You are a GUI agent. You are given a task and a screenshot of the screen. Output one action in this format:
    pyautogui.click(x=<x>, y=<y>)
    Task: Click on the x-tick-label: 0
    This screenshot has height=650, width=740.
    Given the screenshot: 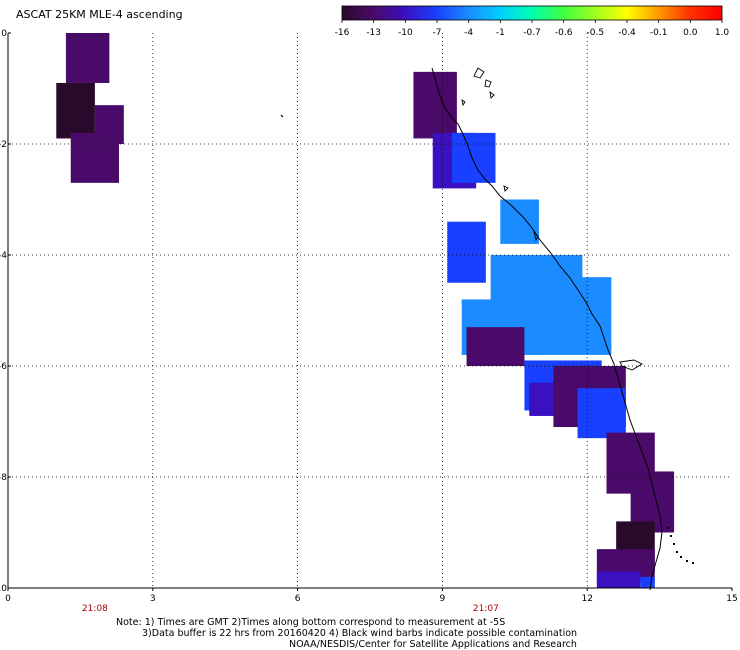 What is the action you would take?
    pyautogui.click(x=8, y=599)
    